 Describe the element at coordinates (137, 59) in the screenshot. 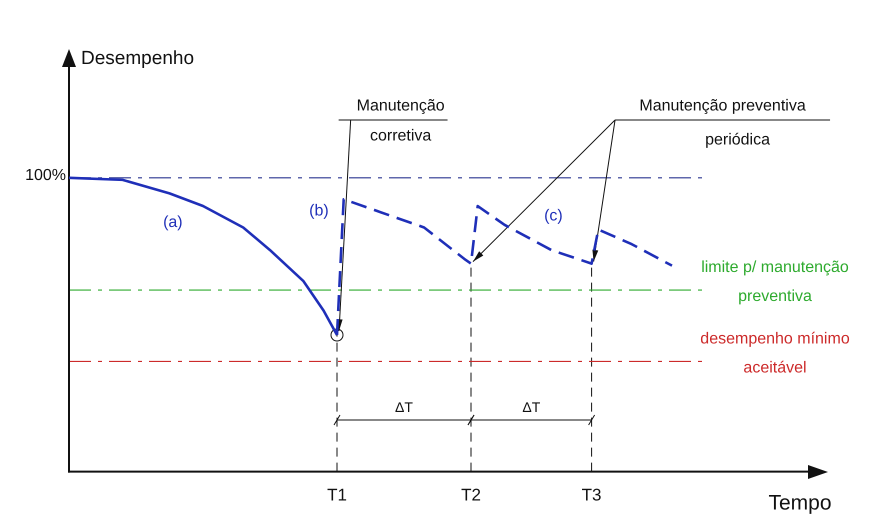

I see `text: Desempenho` at that location.